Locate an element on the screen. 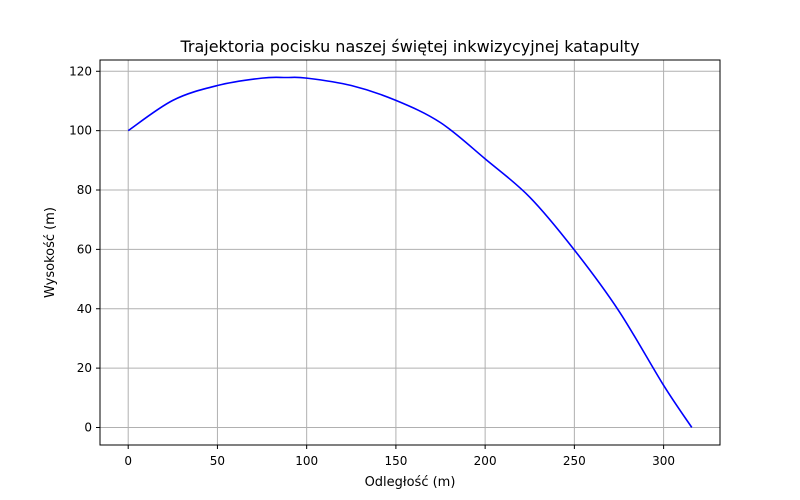  x-axis-label: Odległość (m) is located at coordinates (410, 482).